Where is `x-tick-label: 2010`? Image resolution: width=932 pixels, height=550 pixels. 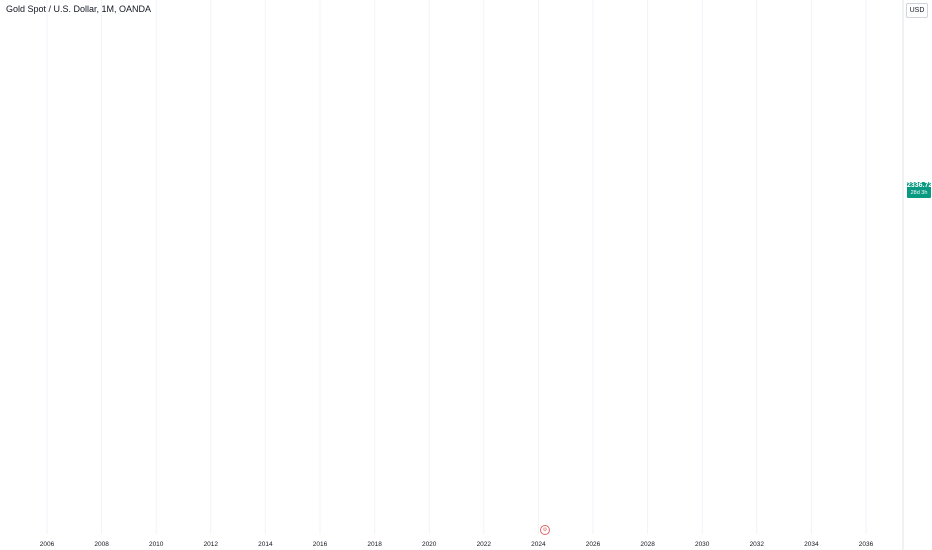 x-tick-label: 2010 is located at coordinates (156, 544).